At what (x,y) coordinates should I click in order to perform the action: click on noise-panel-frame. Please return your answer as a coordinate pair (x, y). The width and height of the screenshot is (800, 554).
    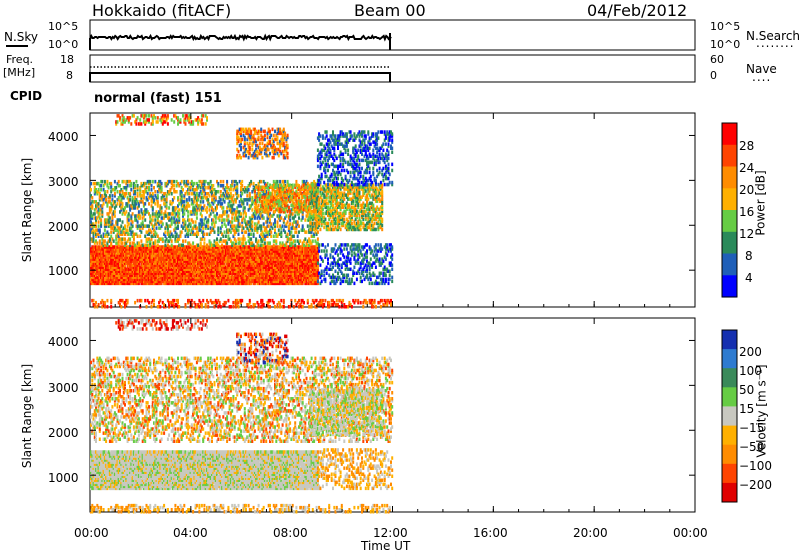
    Looking at the image, I should click on (392, 35).